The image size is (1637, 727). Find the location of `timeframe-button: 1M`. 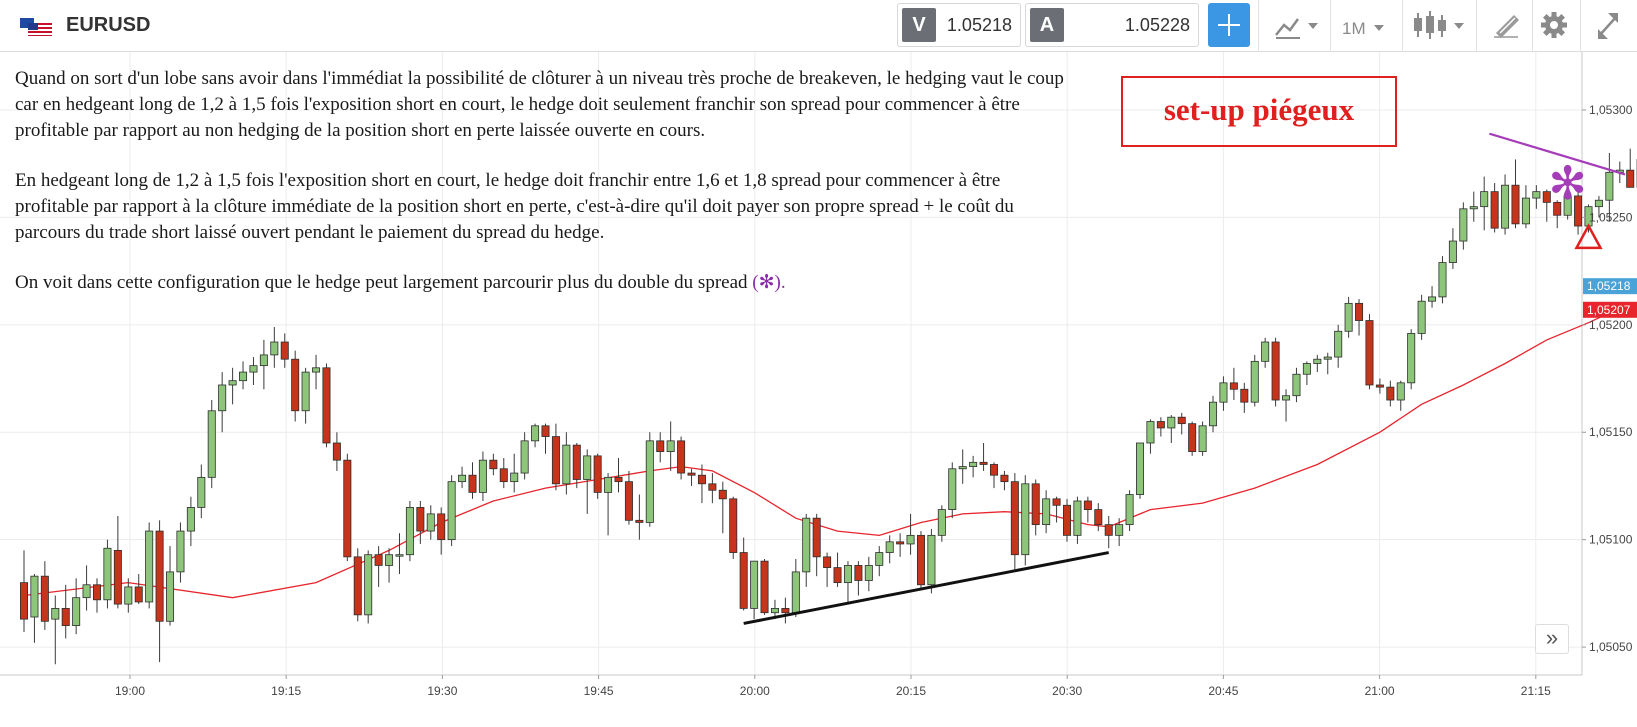

timeframe-button: 1M is located at coordinates (1367, 25).